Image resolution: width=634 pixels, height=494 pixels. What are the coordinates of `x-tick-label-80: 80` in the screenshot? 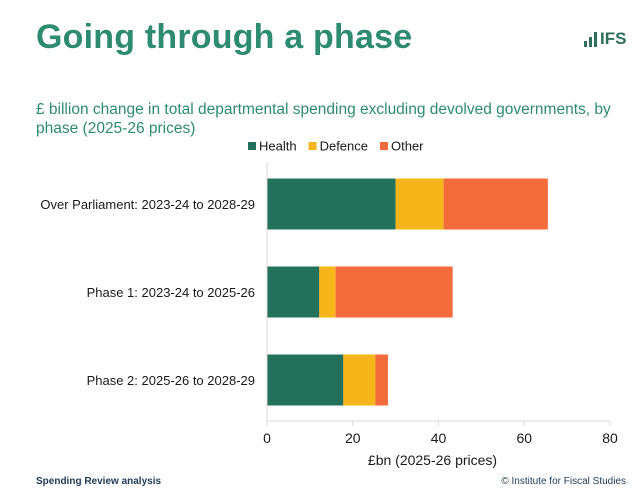 It's located at (610, 438).